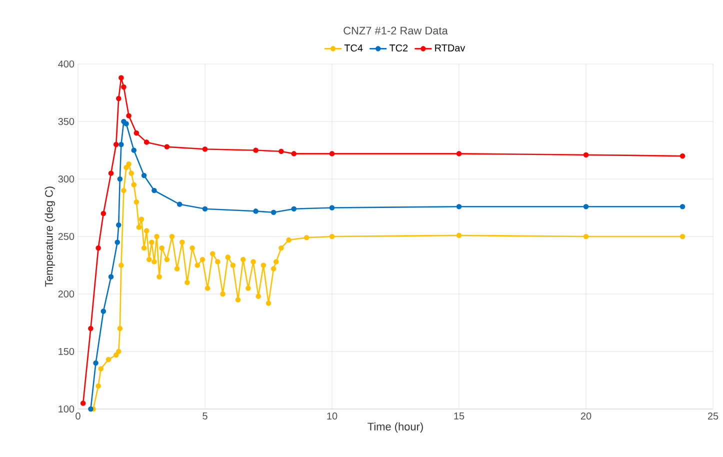  I want to click on y-tick-label: 350, so click(66, 122).